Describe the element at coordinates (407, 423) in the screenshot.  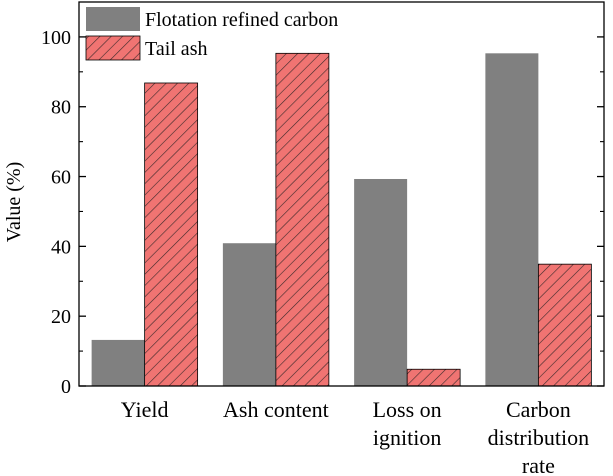
I see `x-category-label: Loss on ignition` at that location.